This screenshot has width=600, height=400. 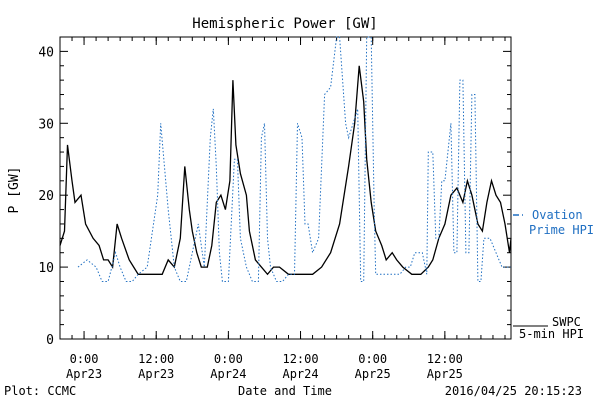 I want to click on y-tick-label: 0, so click(x=50, y=340).